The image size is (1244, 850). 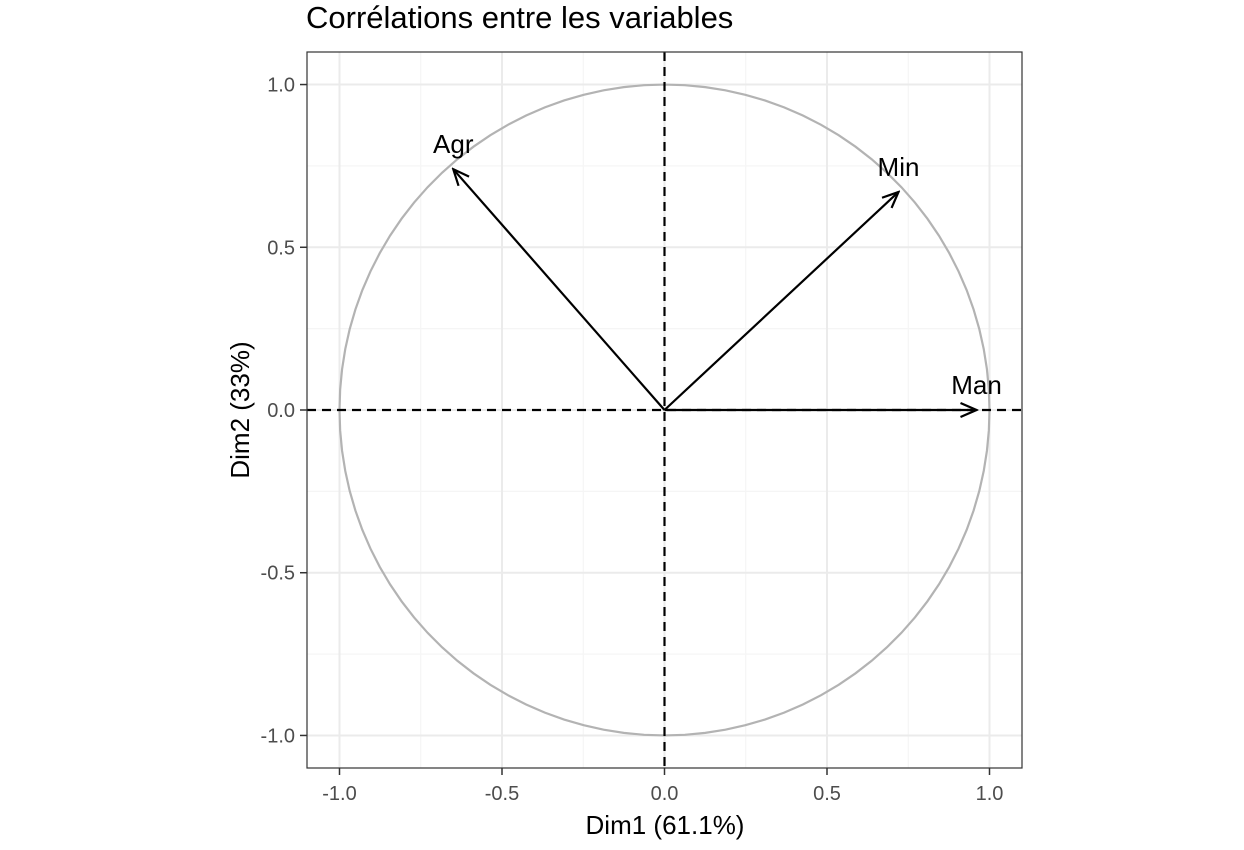 What do you see at coordinates (339, 794) in the screenshot?
I see `x-tick-label: -1.0` at bounding box center [339, 794].